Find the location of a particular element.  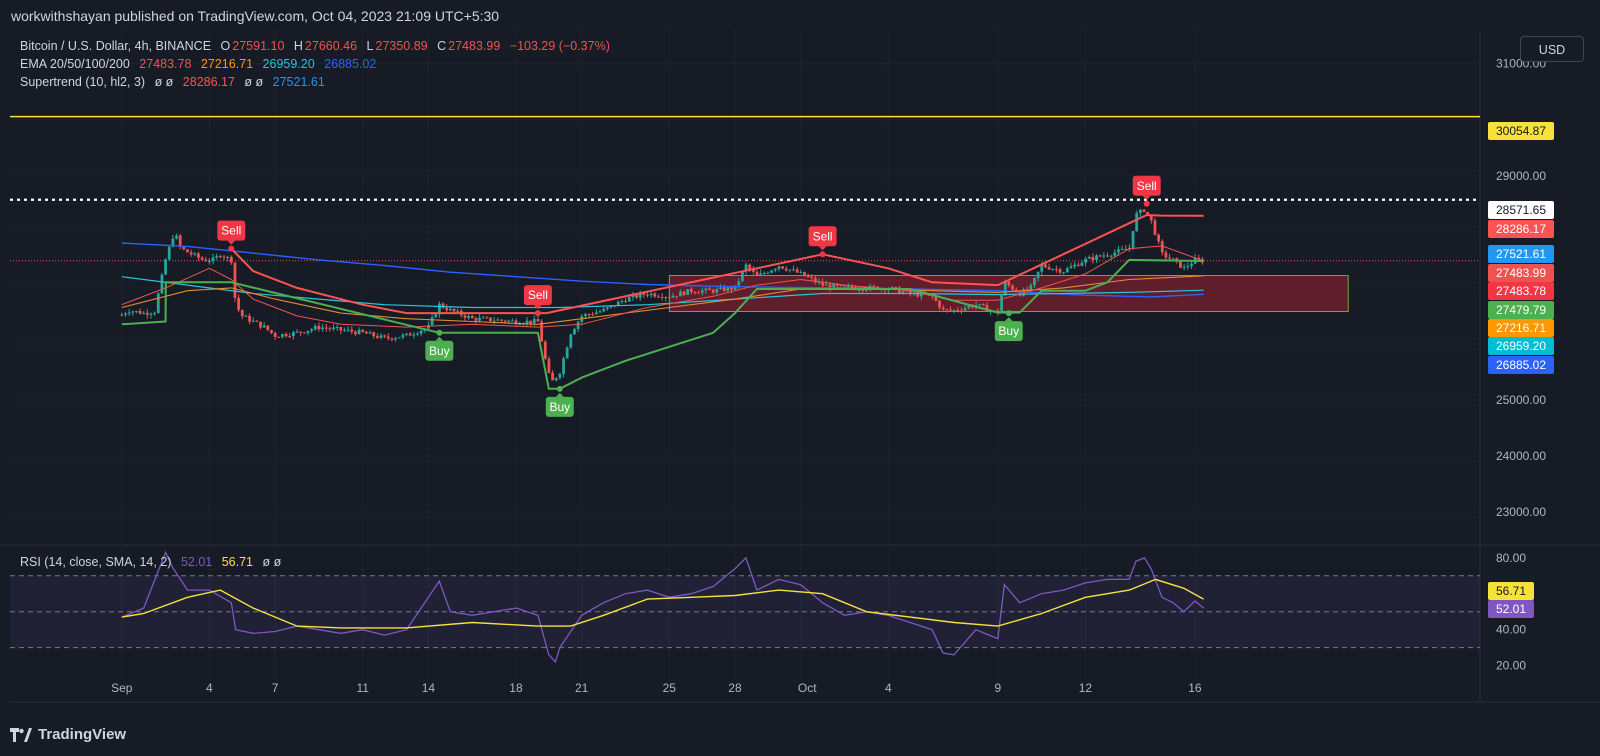

price-tag-label: 30054.87 is located at coordinates (1521, 131).